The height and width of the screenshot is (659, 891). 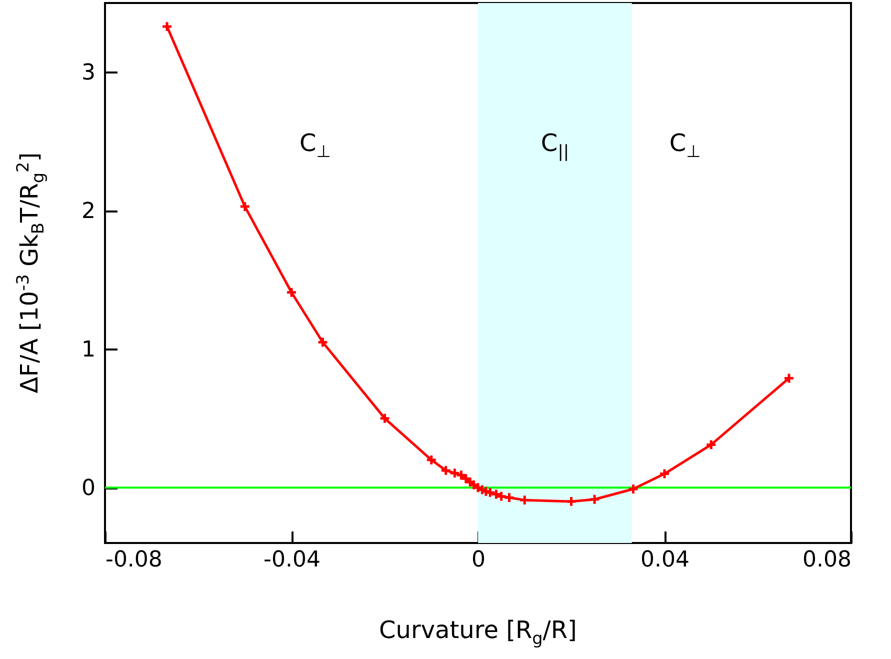 What do you see at coordinates (292, 560) in the screenshot?
I see `x-tick-label: -0.04` at bounding box center [292, 560].